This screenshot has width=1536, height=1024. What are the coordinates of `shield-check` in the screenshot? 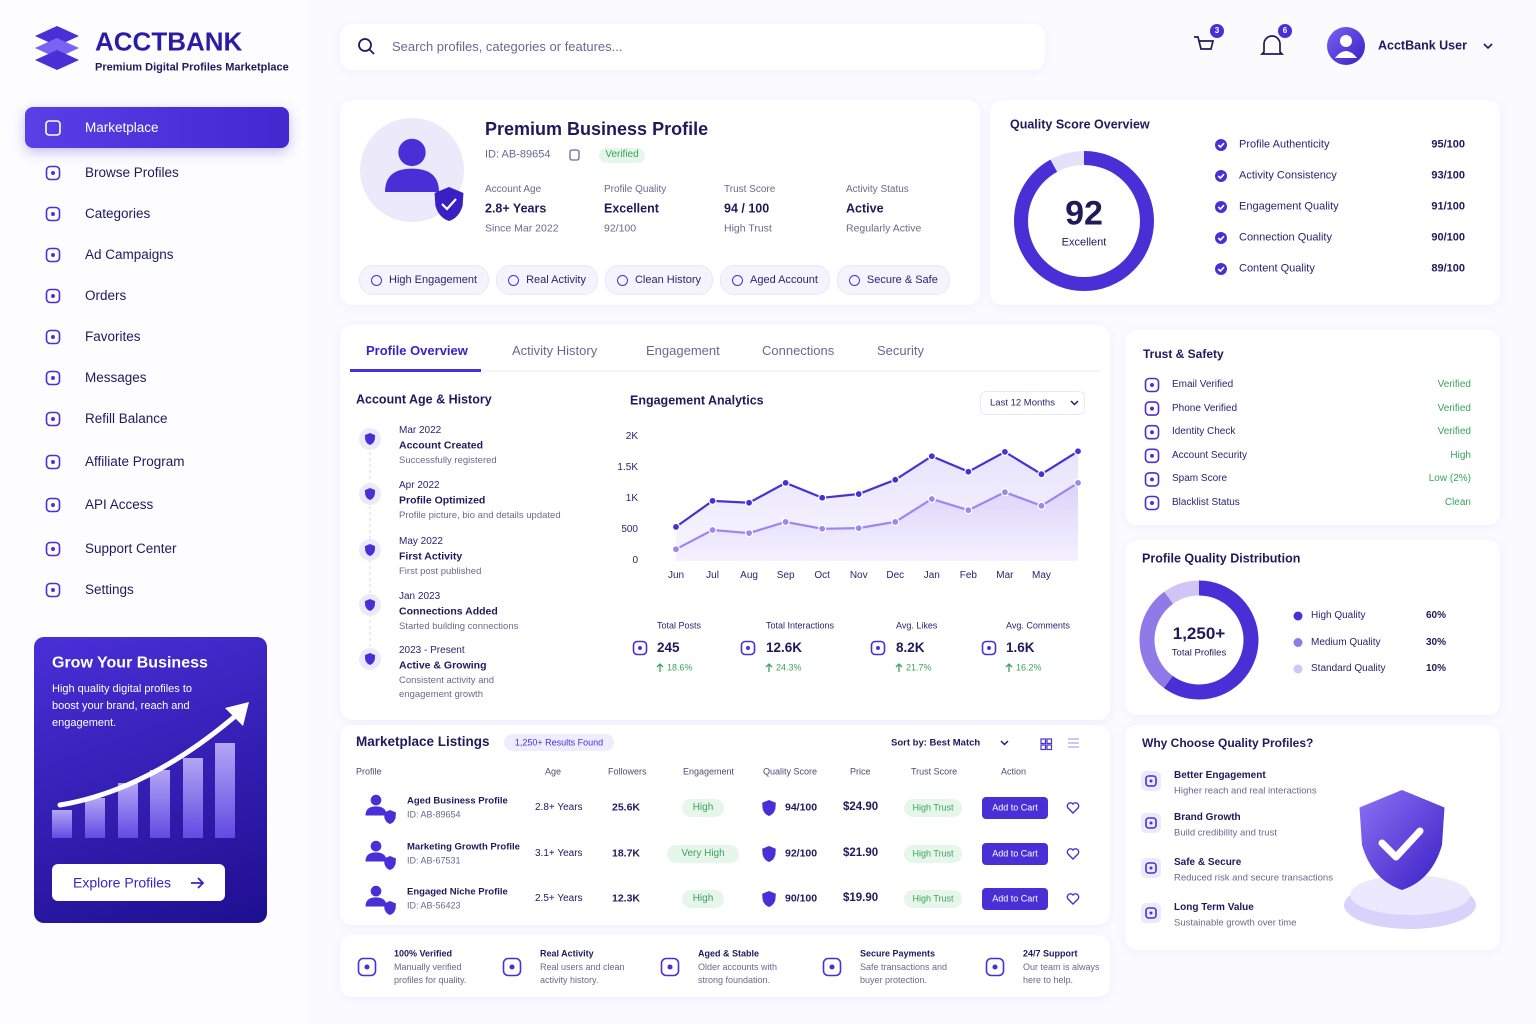 It's located at (1401, 844).